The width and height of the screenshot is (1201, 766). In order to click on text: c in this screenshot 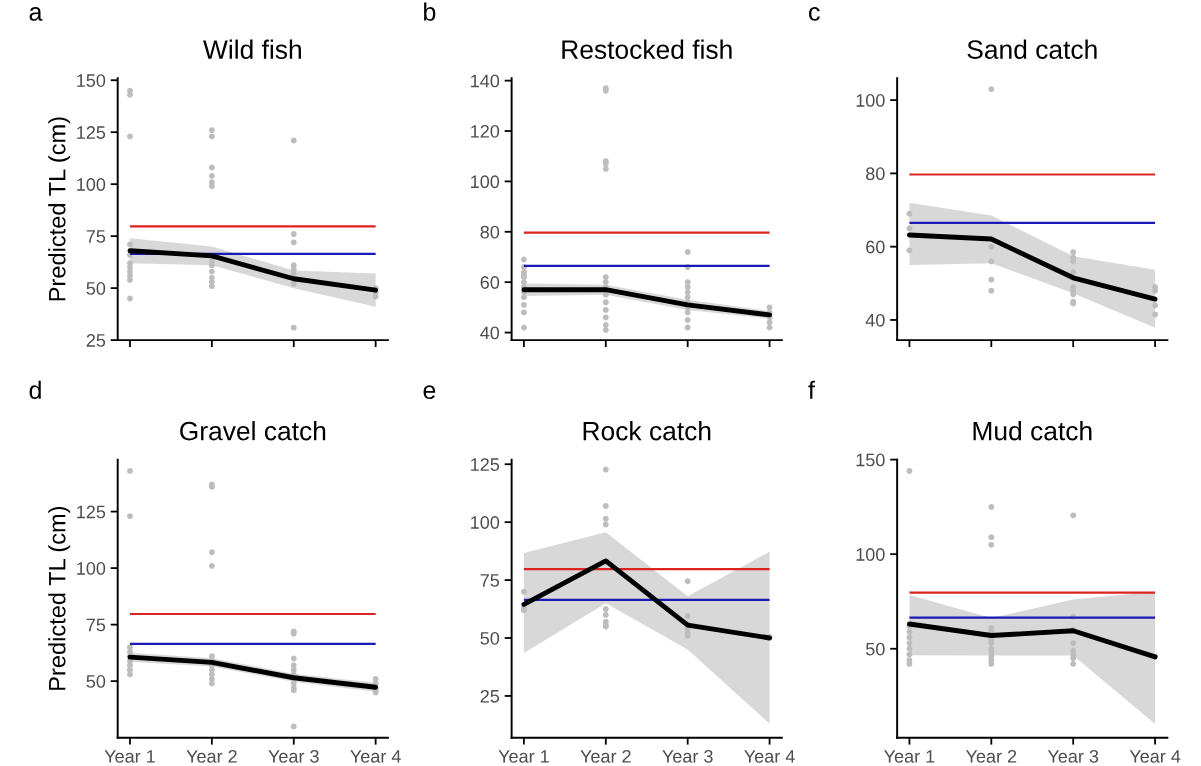, I will do `click(814, 14)`.